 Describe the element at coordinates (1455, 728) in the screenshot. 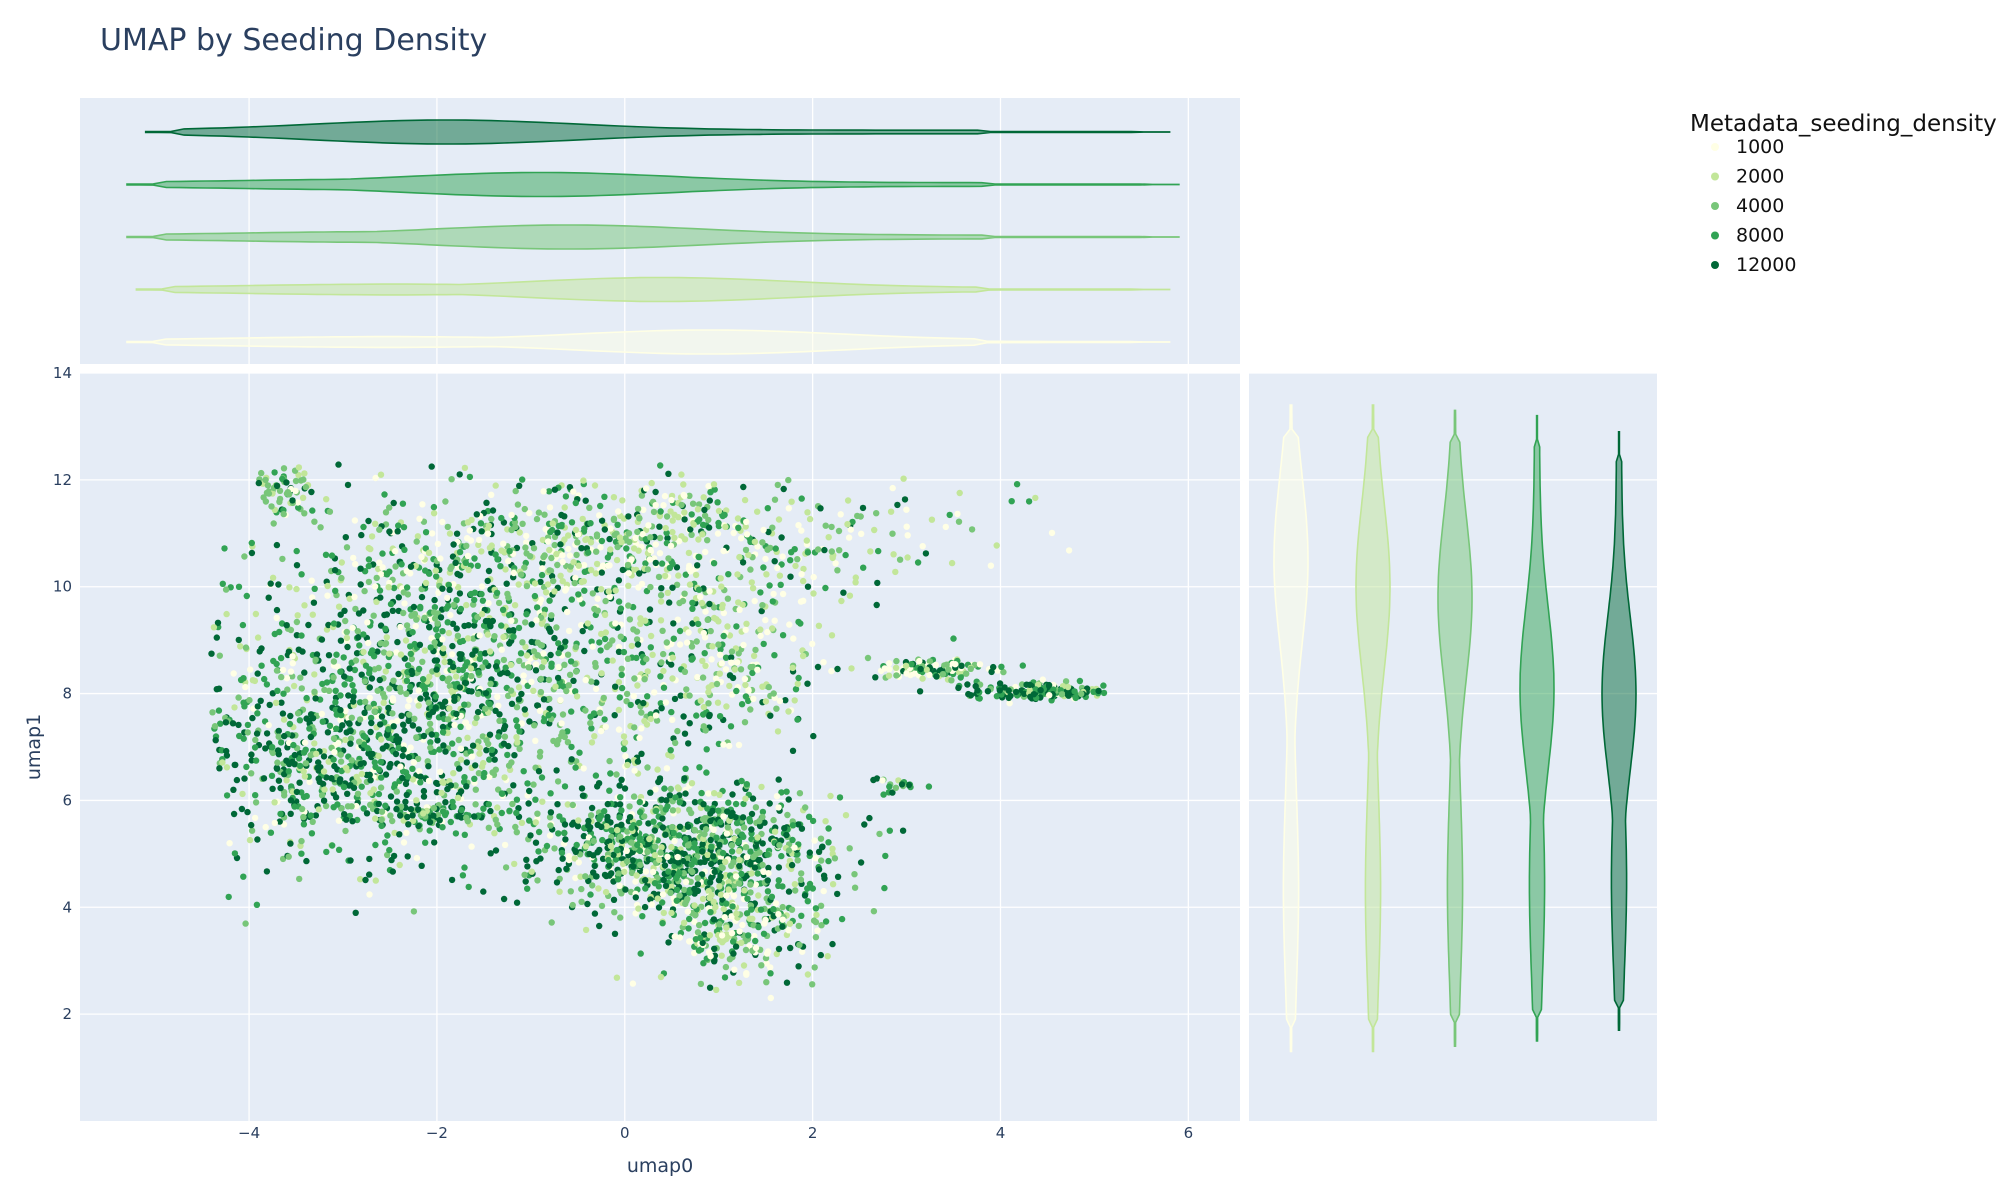

I see `y-marginal-violins` at that location.